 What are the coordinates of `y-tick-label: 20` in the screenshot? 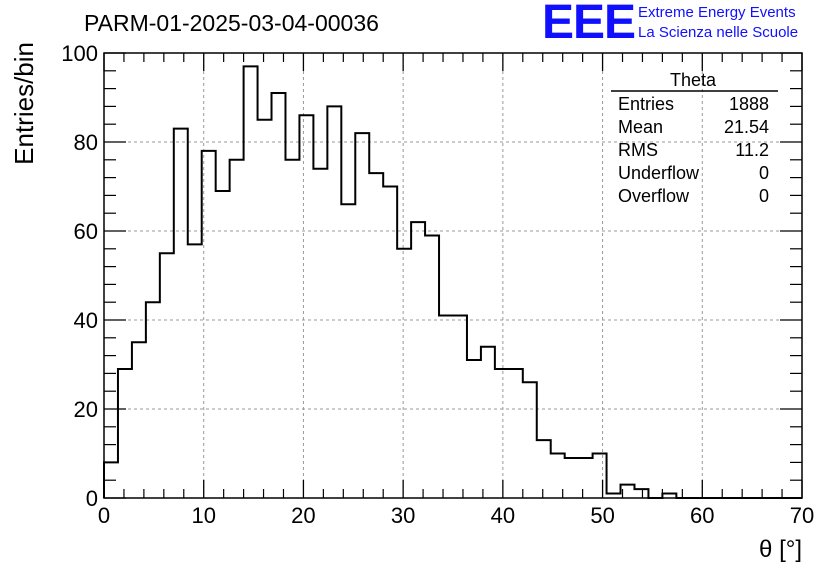 It's located at (86, 409).